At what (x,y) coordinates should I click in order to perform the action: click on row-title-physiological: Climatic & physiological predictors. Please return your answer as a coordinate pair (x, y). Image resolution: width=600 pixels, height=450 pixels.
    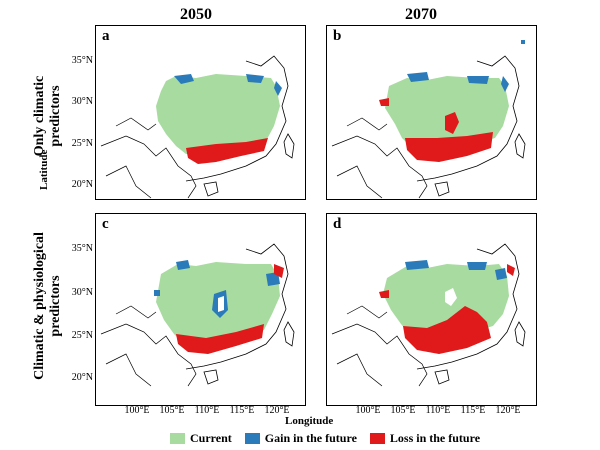
    Looking at the image, I should click on (48, 306).